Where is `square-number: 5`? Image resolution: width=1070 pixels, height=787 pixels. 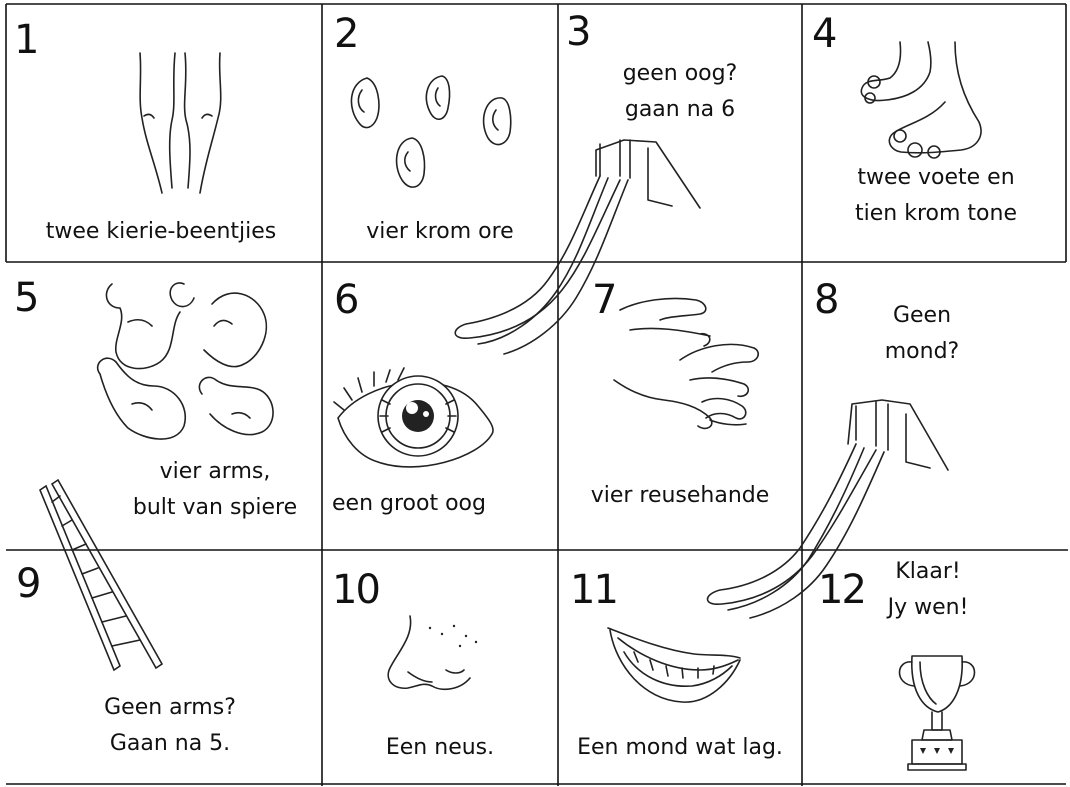 square-number: 5 is located at coordinates (26, 298).